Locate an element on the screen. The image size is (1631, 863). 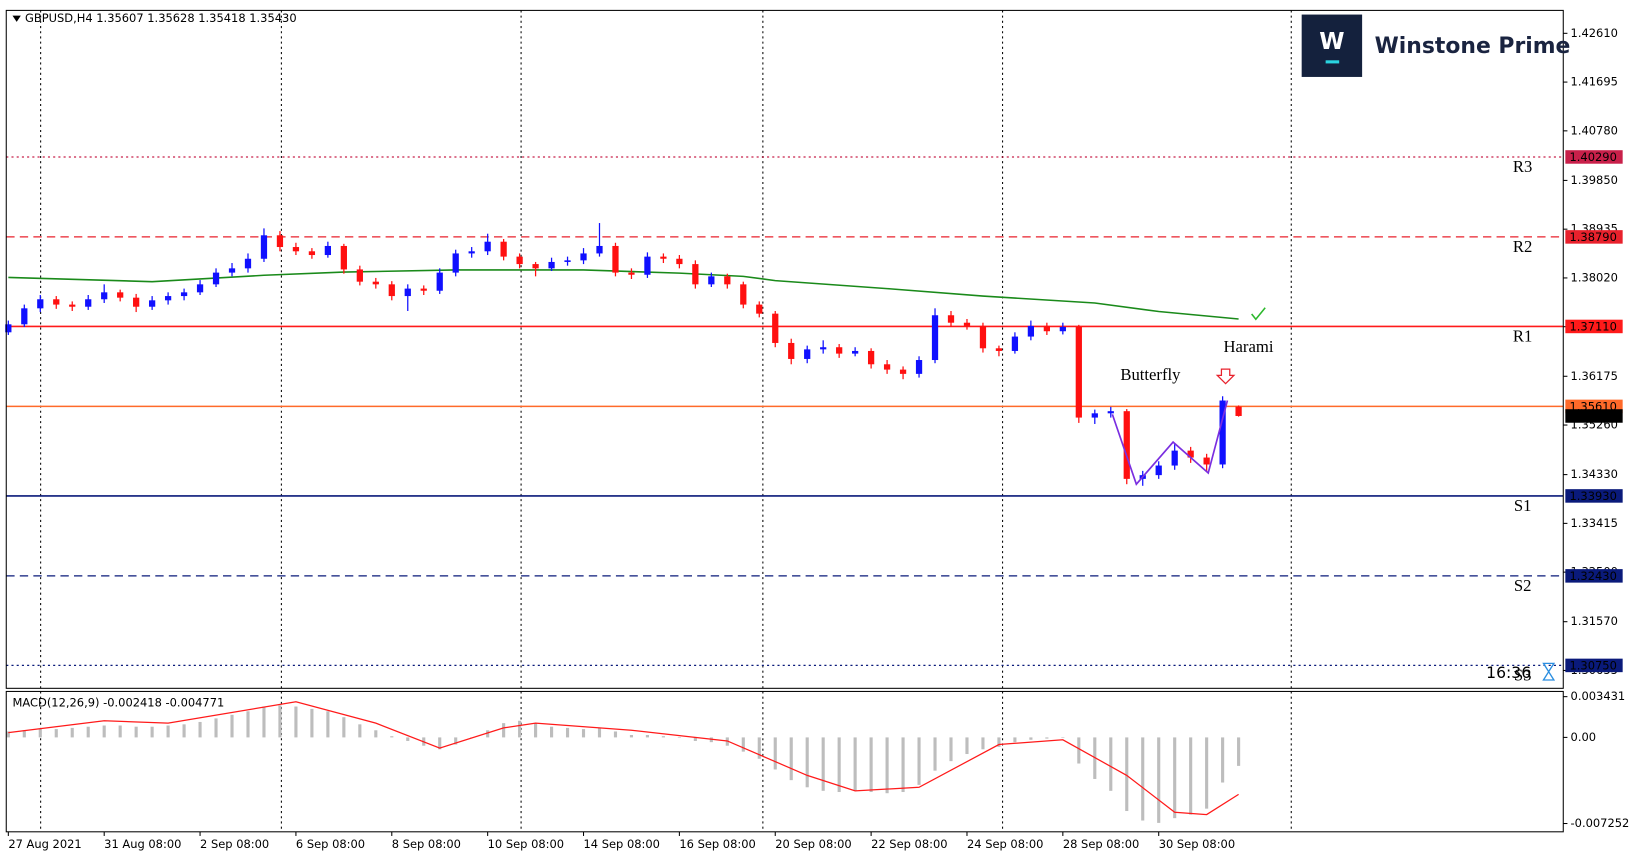
y-tick-label: 0.00 is located at coordinates (1583, 737).